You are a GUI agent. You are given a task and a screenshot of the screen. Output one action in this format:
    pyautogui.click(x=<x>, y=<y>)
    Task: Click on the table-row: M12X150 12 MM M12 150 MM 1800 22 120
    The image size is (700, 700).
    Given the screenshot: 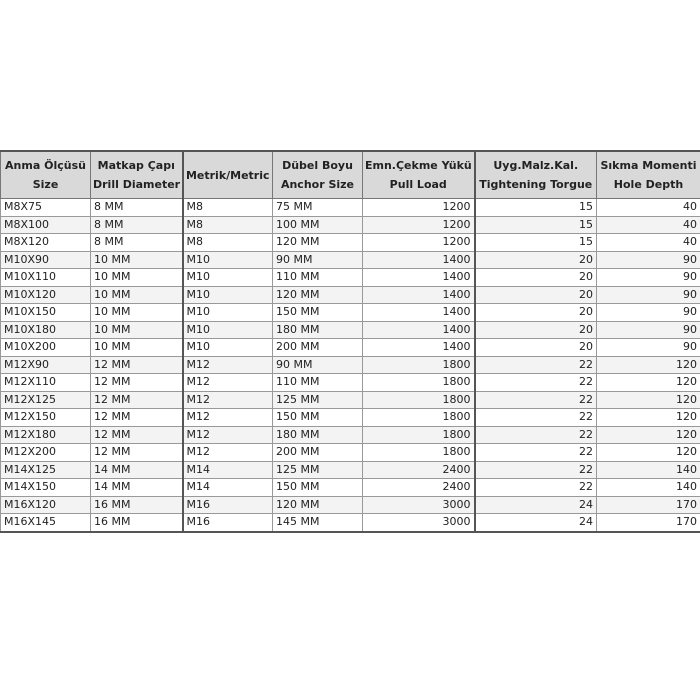 What is the action you would take?
    pyautogui.click(x=350, y=417)
    